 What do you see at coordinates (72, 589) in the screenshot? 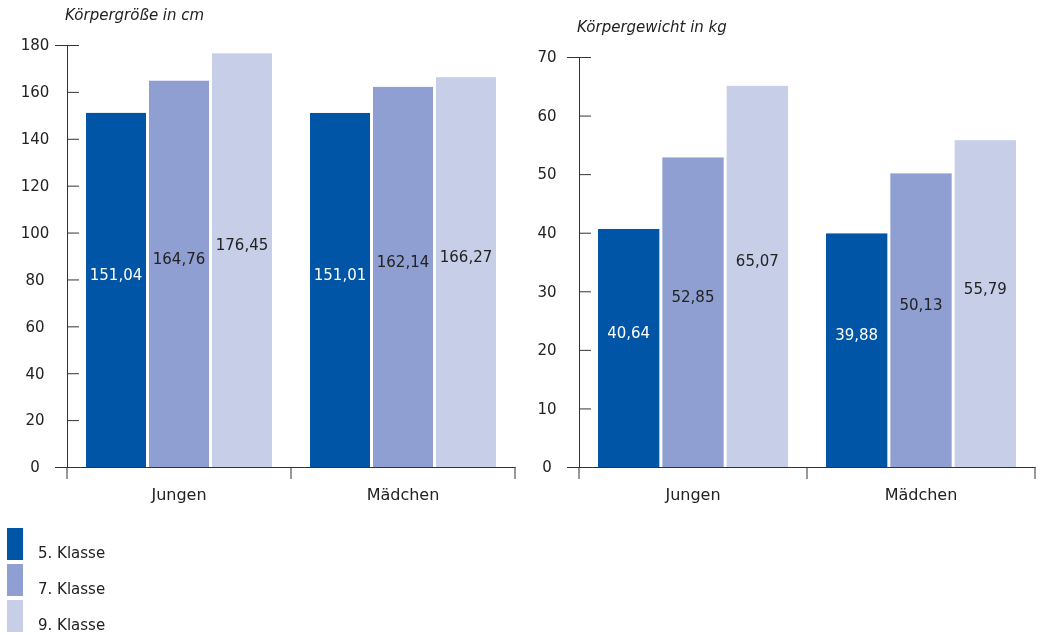
I see `legend-label: 7. Klasse` at bounding box center [72, 589].